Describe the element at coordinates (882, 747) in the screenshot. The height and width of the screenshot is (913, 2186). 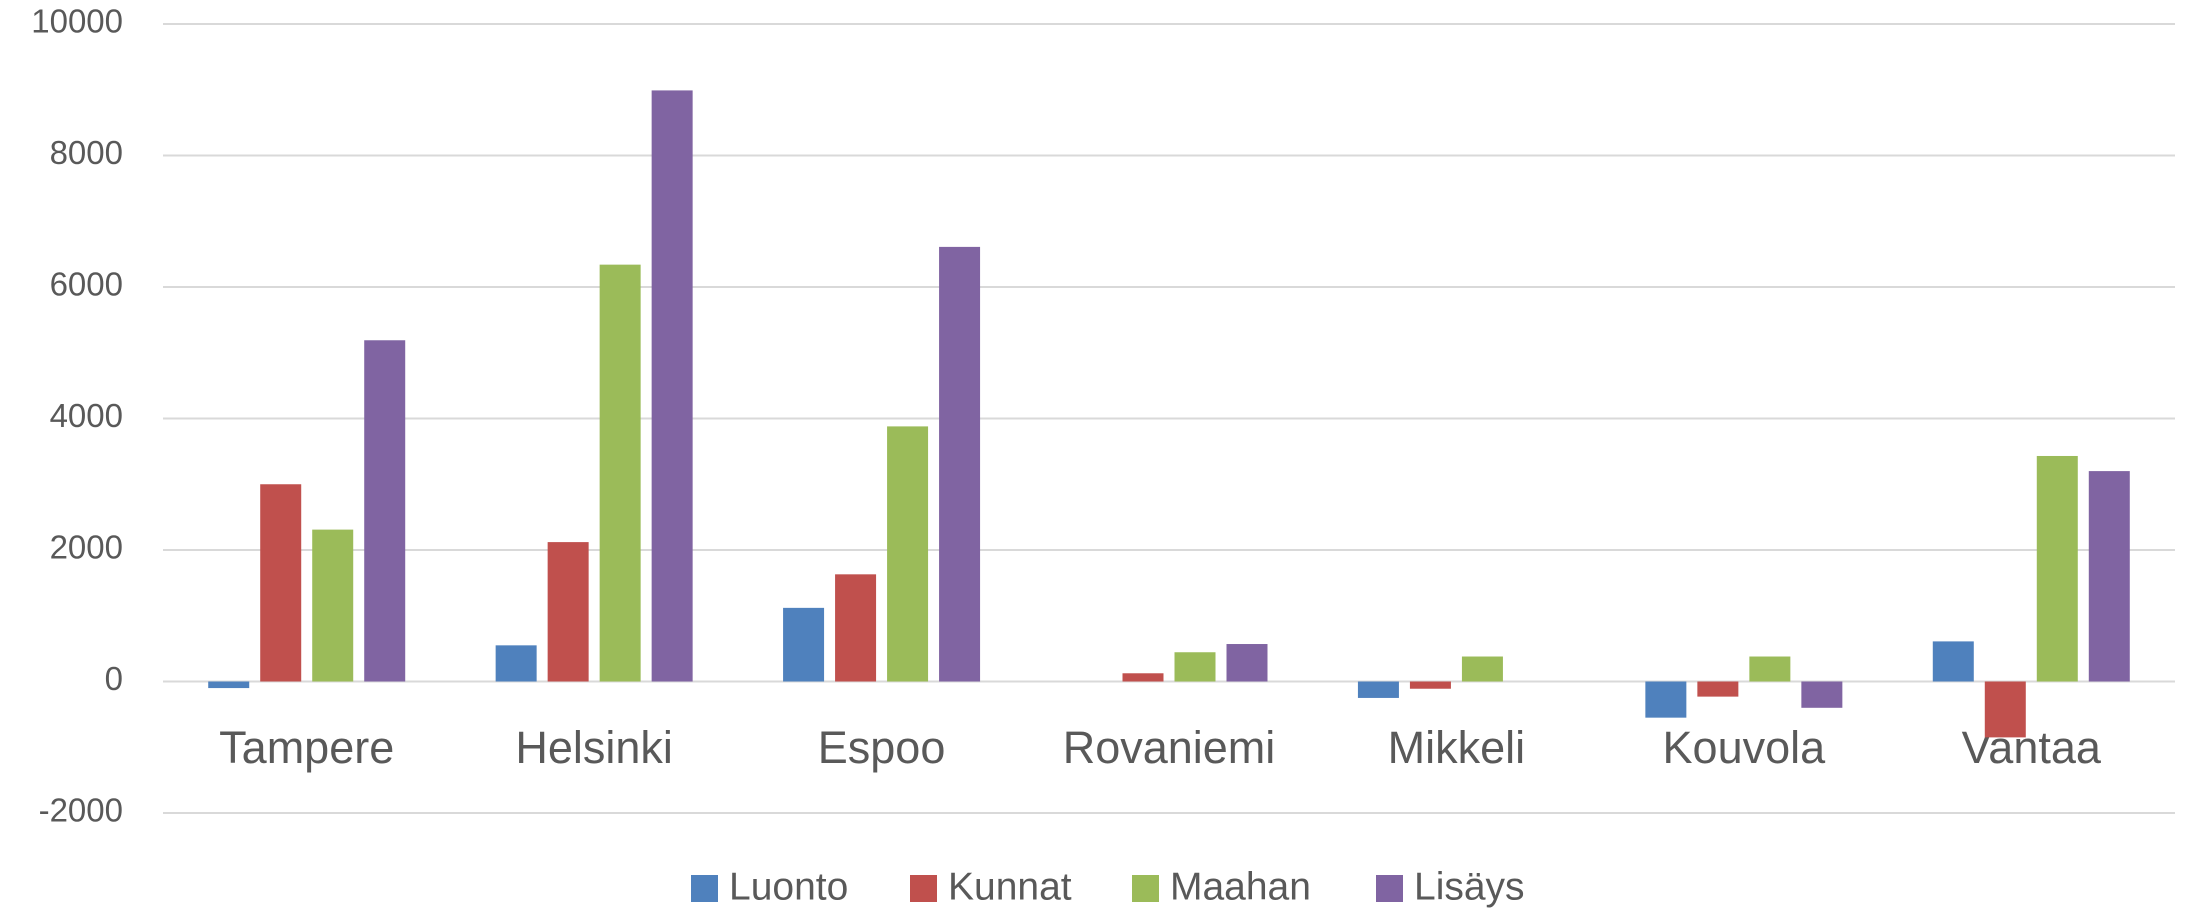
I see `x-tick-label: Espoo` at that location.